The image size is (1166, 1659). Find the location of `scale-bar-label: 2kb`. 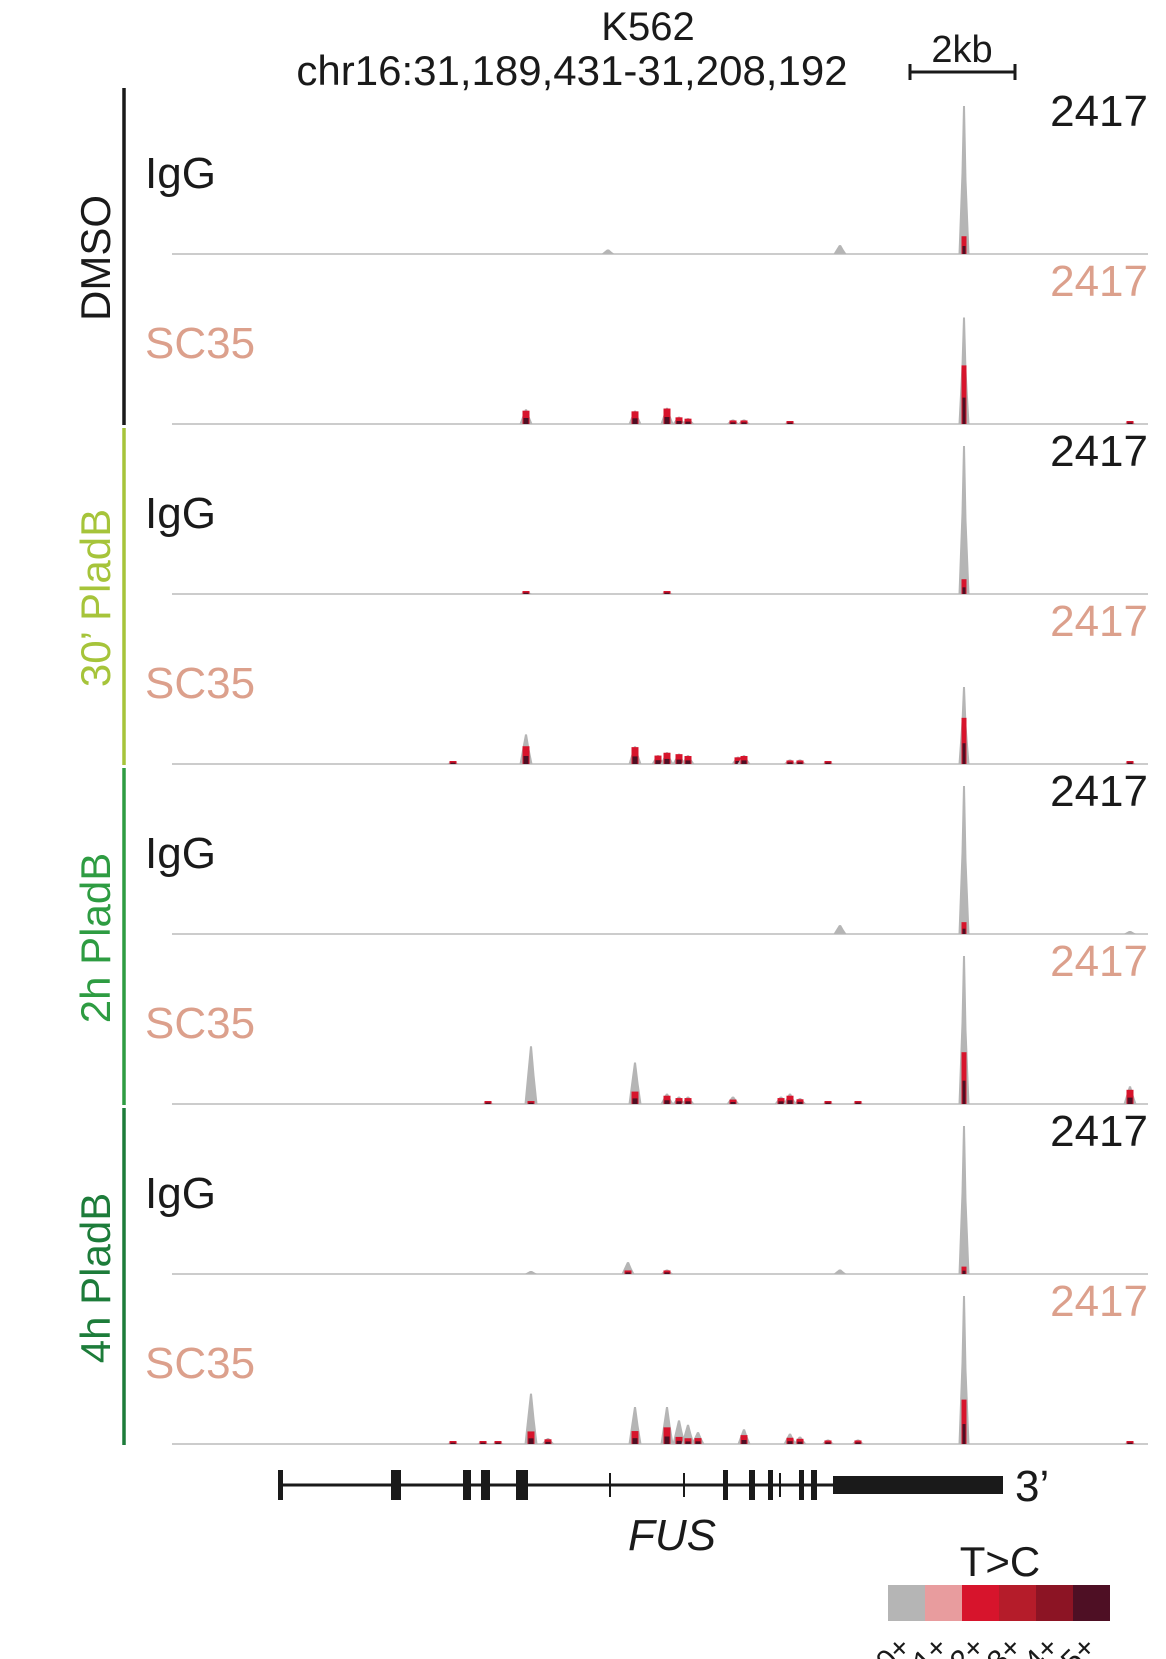

scale-bar-label: 2kb is located at coordinates (961, 50).